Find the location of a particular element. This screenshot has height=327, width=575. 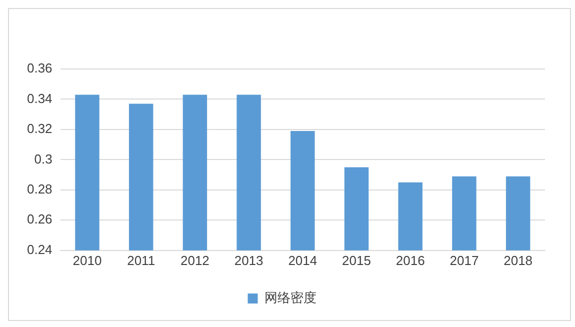

x-tick-label: 2018 is located at coordinates (518, 260).